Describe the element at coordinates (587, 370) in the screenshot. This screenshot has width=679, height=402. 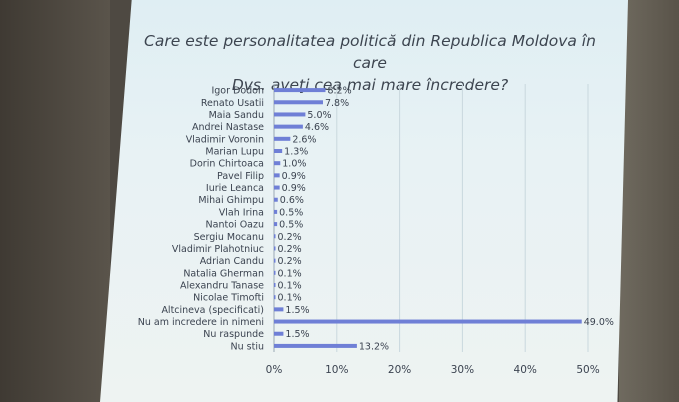
I see `x-tick-label: 50%` at that location.